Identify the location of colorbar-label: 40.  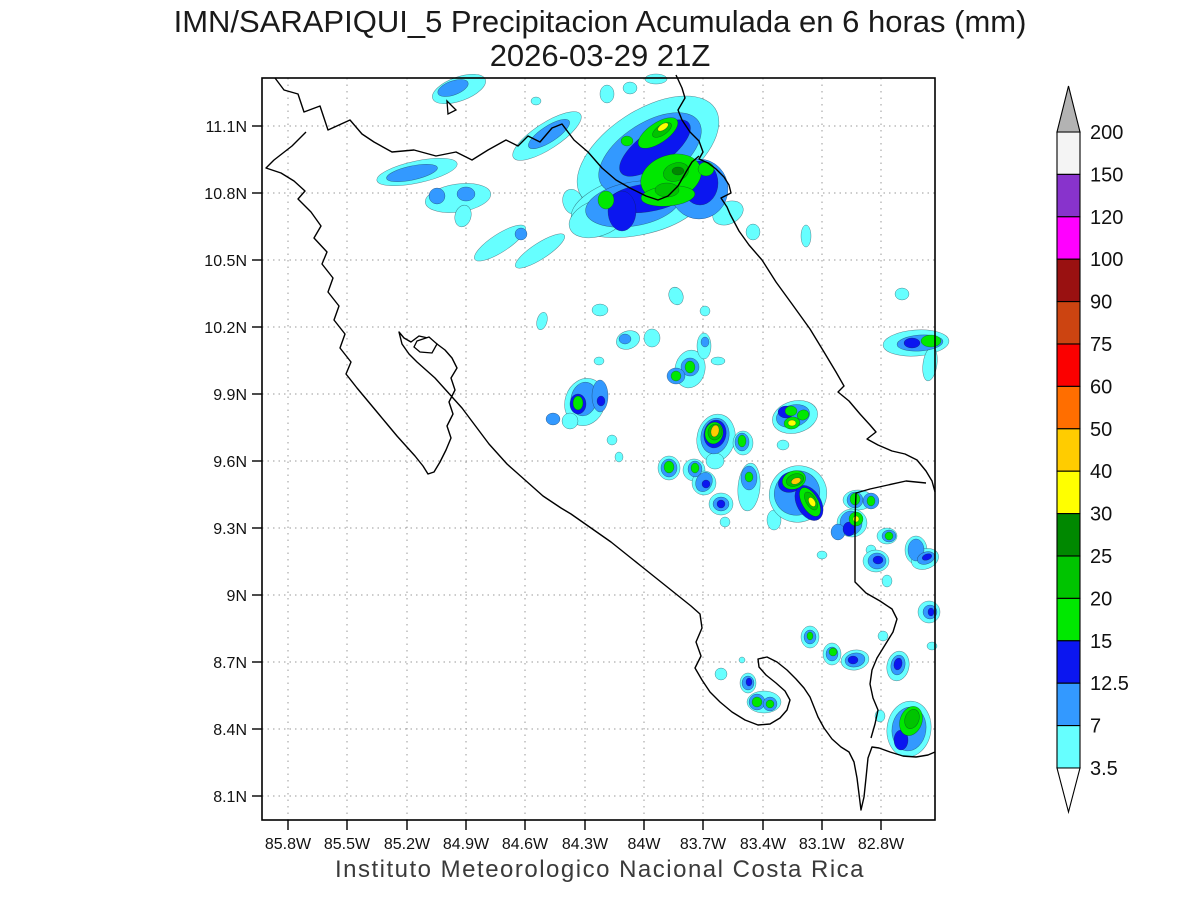
(1101, 472).